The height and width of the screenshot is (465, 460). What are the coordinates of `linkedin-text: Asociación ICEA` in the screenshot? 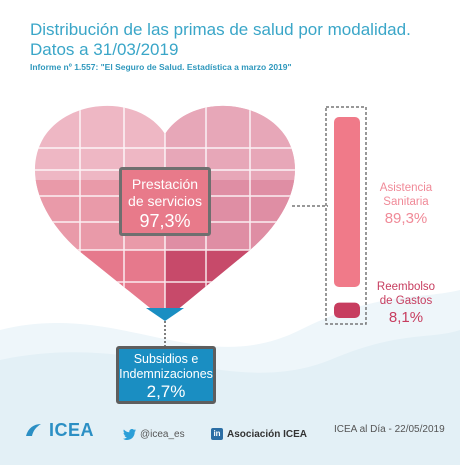 It's located at (267, 434).